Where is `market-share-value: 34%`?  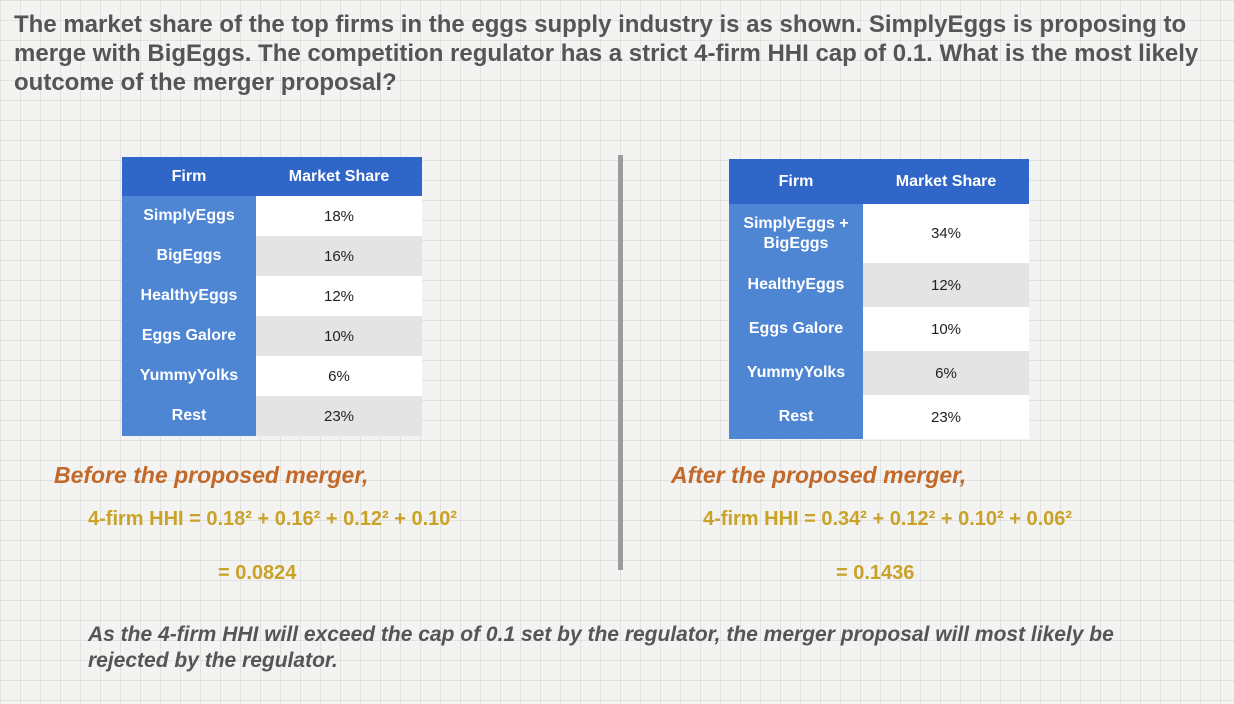
market-share-value: 34% is located at coordinates (946, 233).